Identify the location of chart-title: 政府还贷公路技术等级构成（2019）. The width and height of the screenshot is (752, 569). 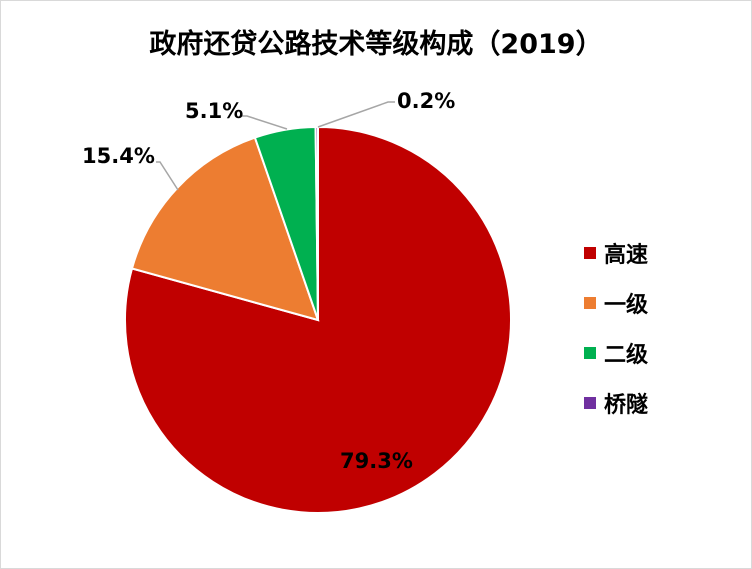
(376, 44).